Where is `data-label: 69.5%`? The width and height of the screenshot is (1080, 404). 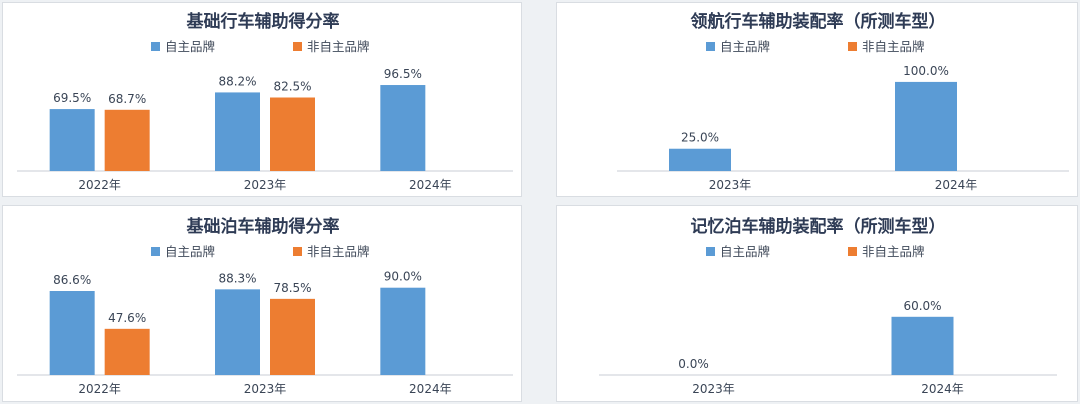 data-label: 69.5% is located at coordinates (72, 98).